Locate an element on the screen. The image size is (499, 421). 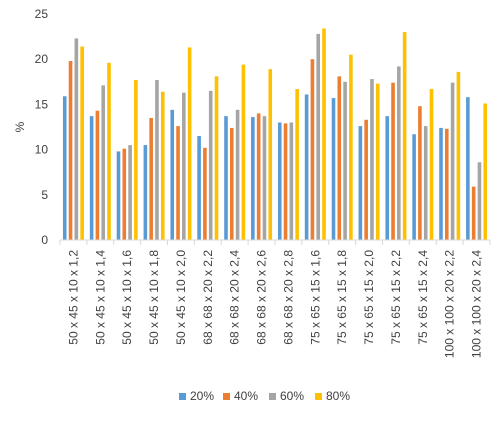
y-tick-label: 15 is located at coordinates (42, 104).